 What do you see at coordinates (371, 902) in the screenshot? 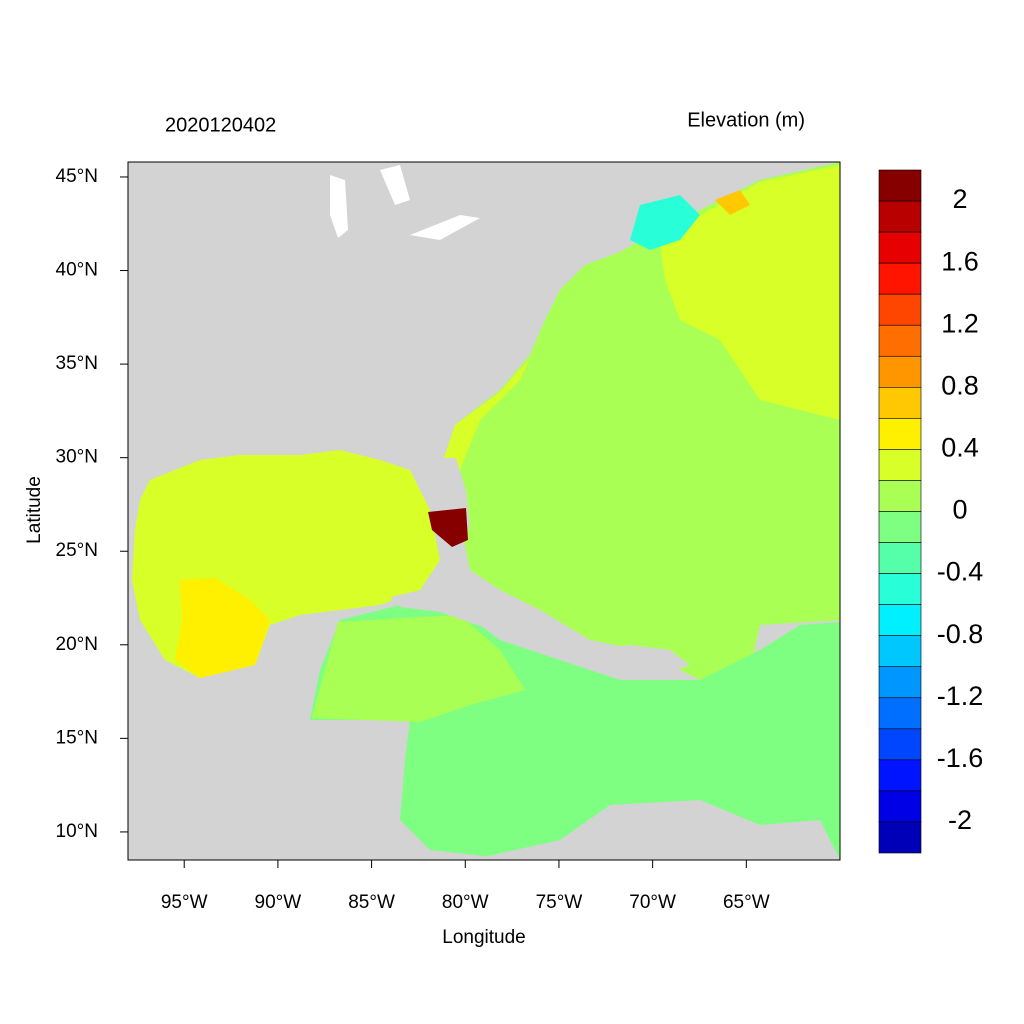
I see `x-tick-label: 85°W` at bounding box center [371, 902].